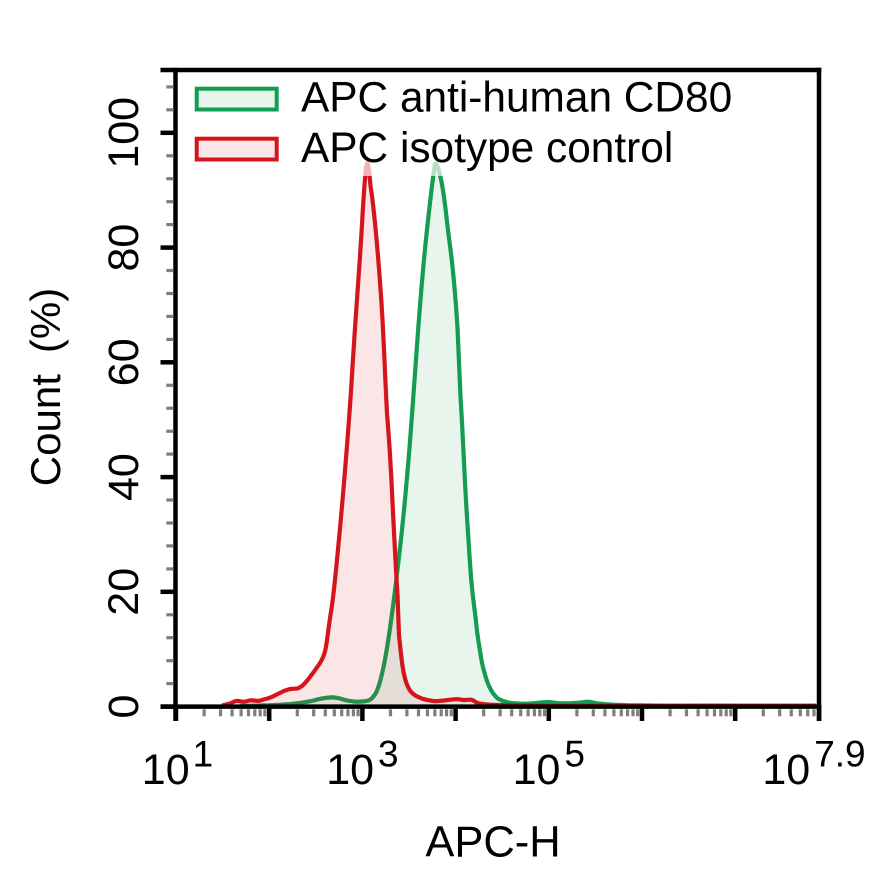 This screenshot has height=882, width=869. What do you see at coordinates (839, 754) in the screenshot?
I see `svg-text: 7.9` at bounding box center [839, 754].